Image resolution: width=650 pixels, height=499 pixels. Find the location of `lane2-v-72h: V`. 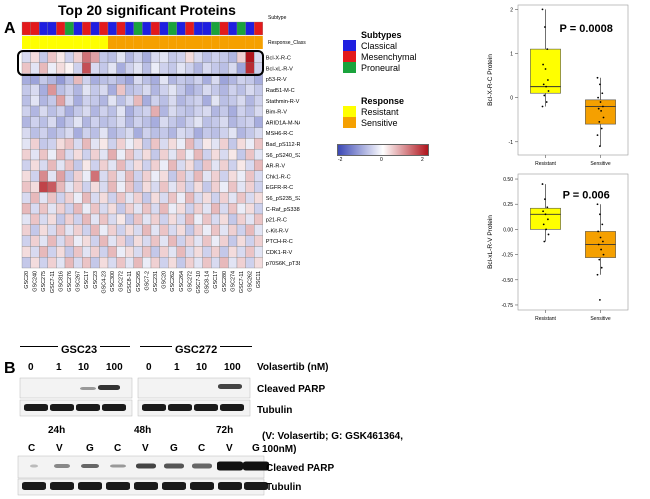

lane2-v-72h: V is located at coordinates (229, 448).